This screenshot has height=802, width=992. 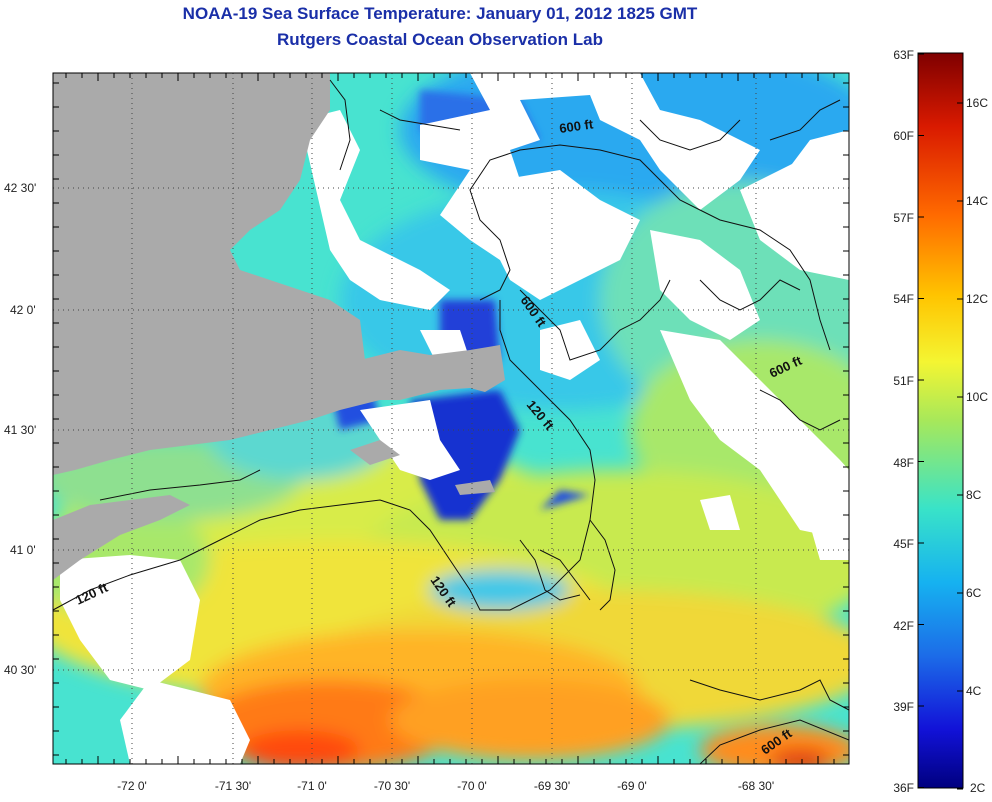 What do you see at coordinates (440, 39) in the screenshot?
I see `map-subtitle: Rutgers Coastal Ocean Observation Lab` at bounding box center [440, 39].